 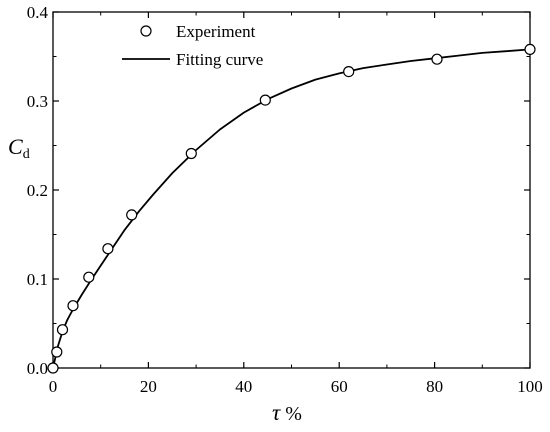 What do you see at coordinates (434, 386) in the screenshot?
I see `x-tick-label: 80` at bounding box center [434, 386].